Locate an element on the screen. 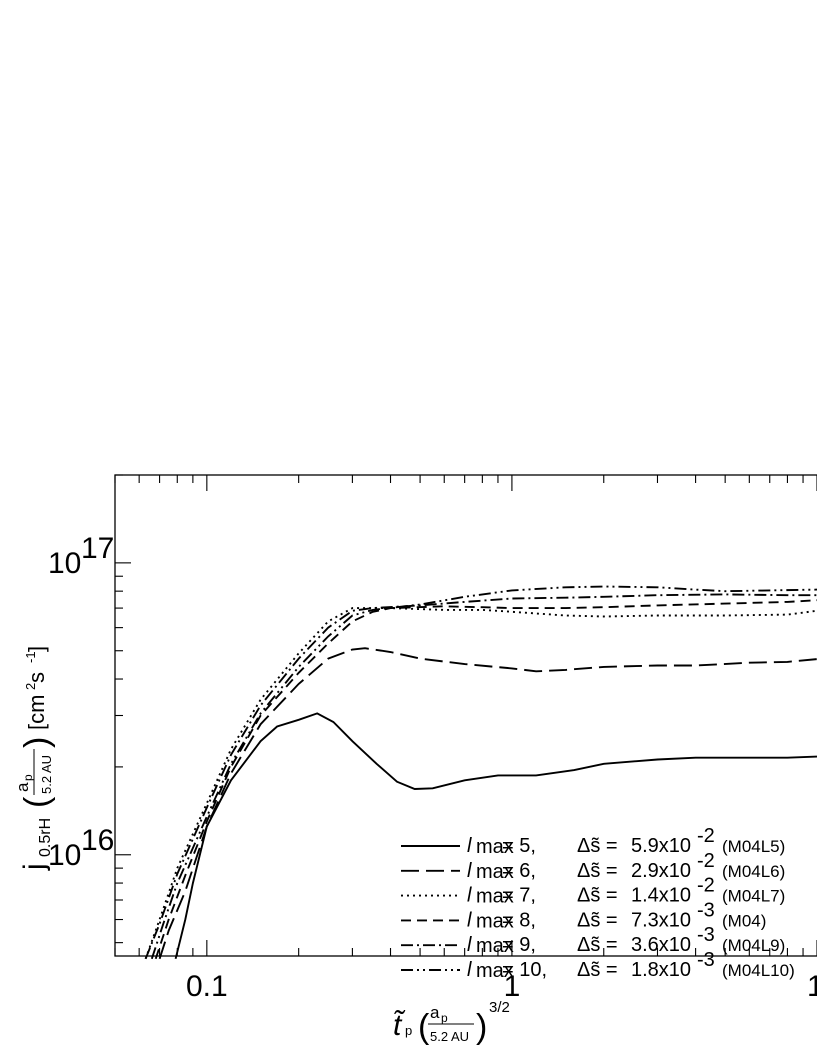 The height and width of the screenshot is (1058, 817). legend-lmax-value: = 9, is located at coordinates (519, 945).